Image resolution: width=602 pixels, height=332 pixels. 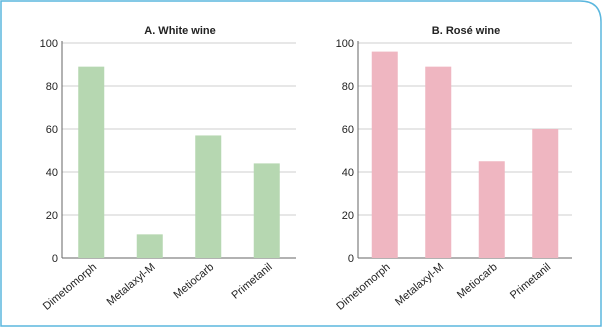 I want to click on y-tick-label-rose-wine: 40, so click(x=348, y=173).